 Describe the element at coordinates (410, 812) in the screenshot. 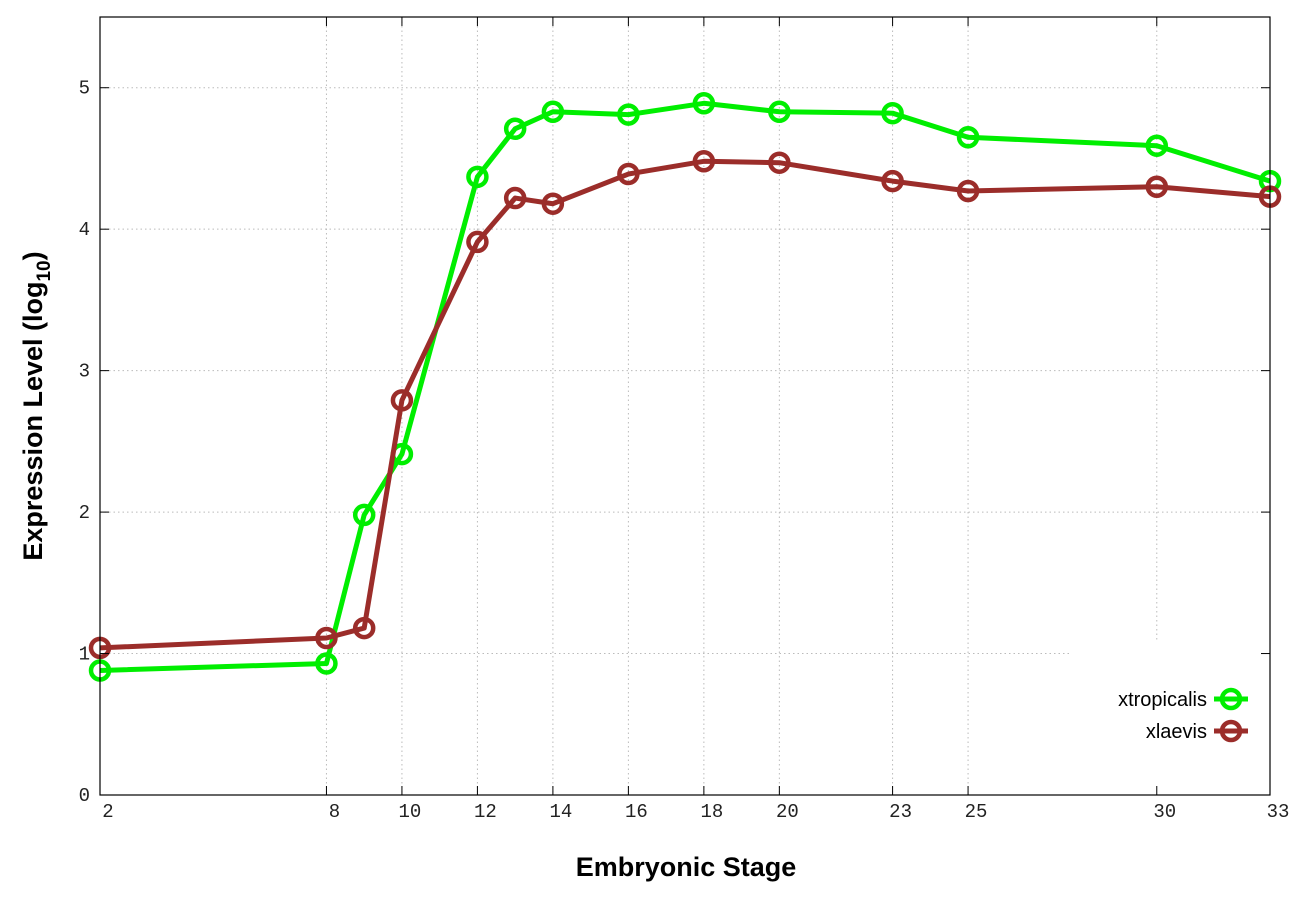

I see `x-tick-label: 10` at that location.